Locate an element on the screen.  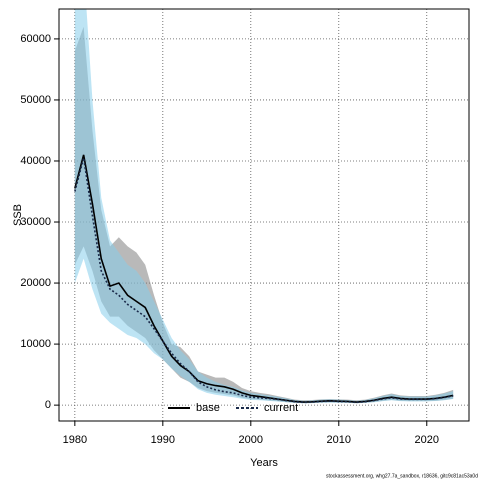
y-tick-label: 40000 is located at coordinates (35, 161).